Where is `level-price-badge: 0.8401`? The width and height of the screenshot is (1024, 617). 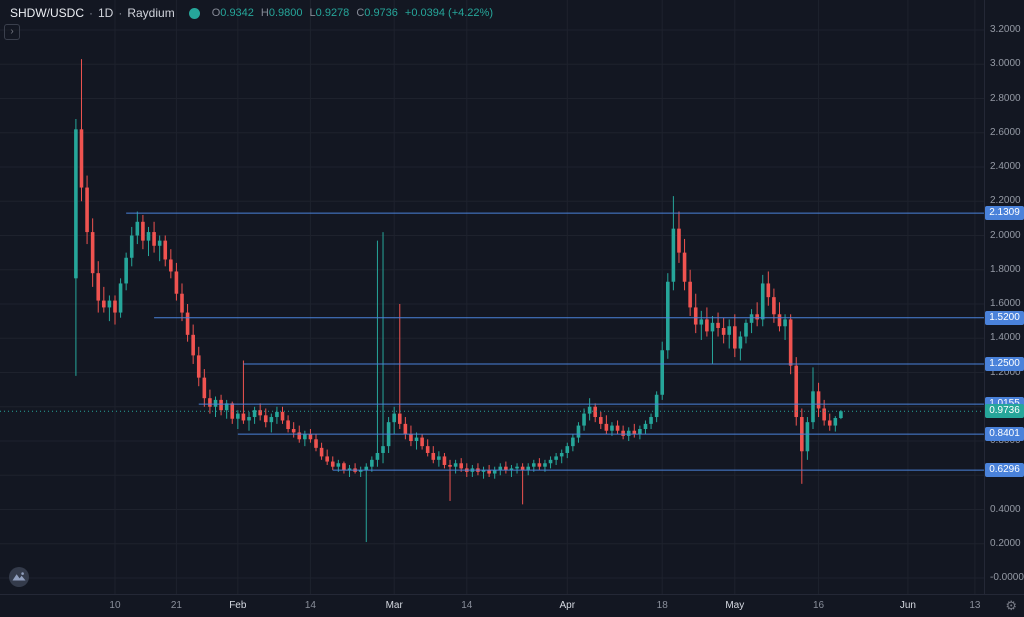 level-price-badge: 0.8401 is located at coordinates (1004, 434).